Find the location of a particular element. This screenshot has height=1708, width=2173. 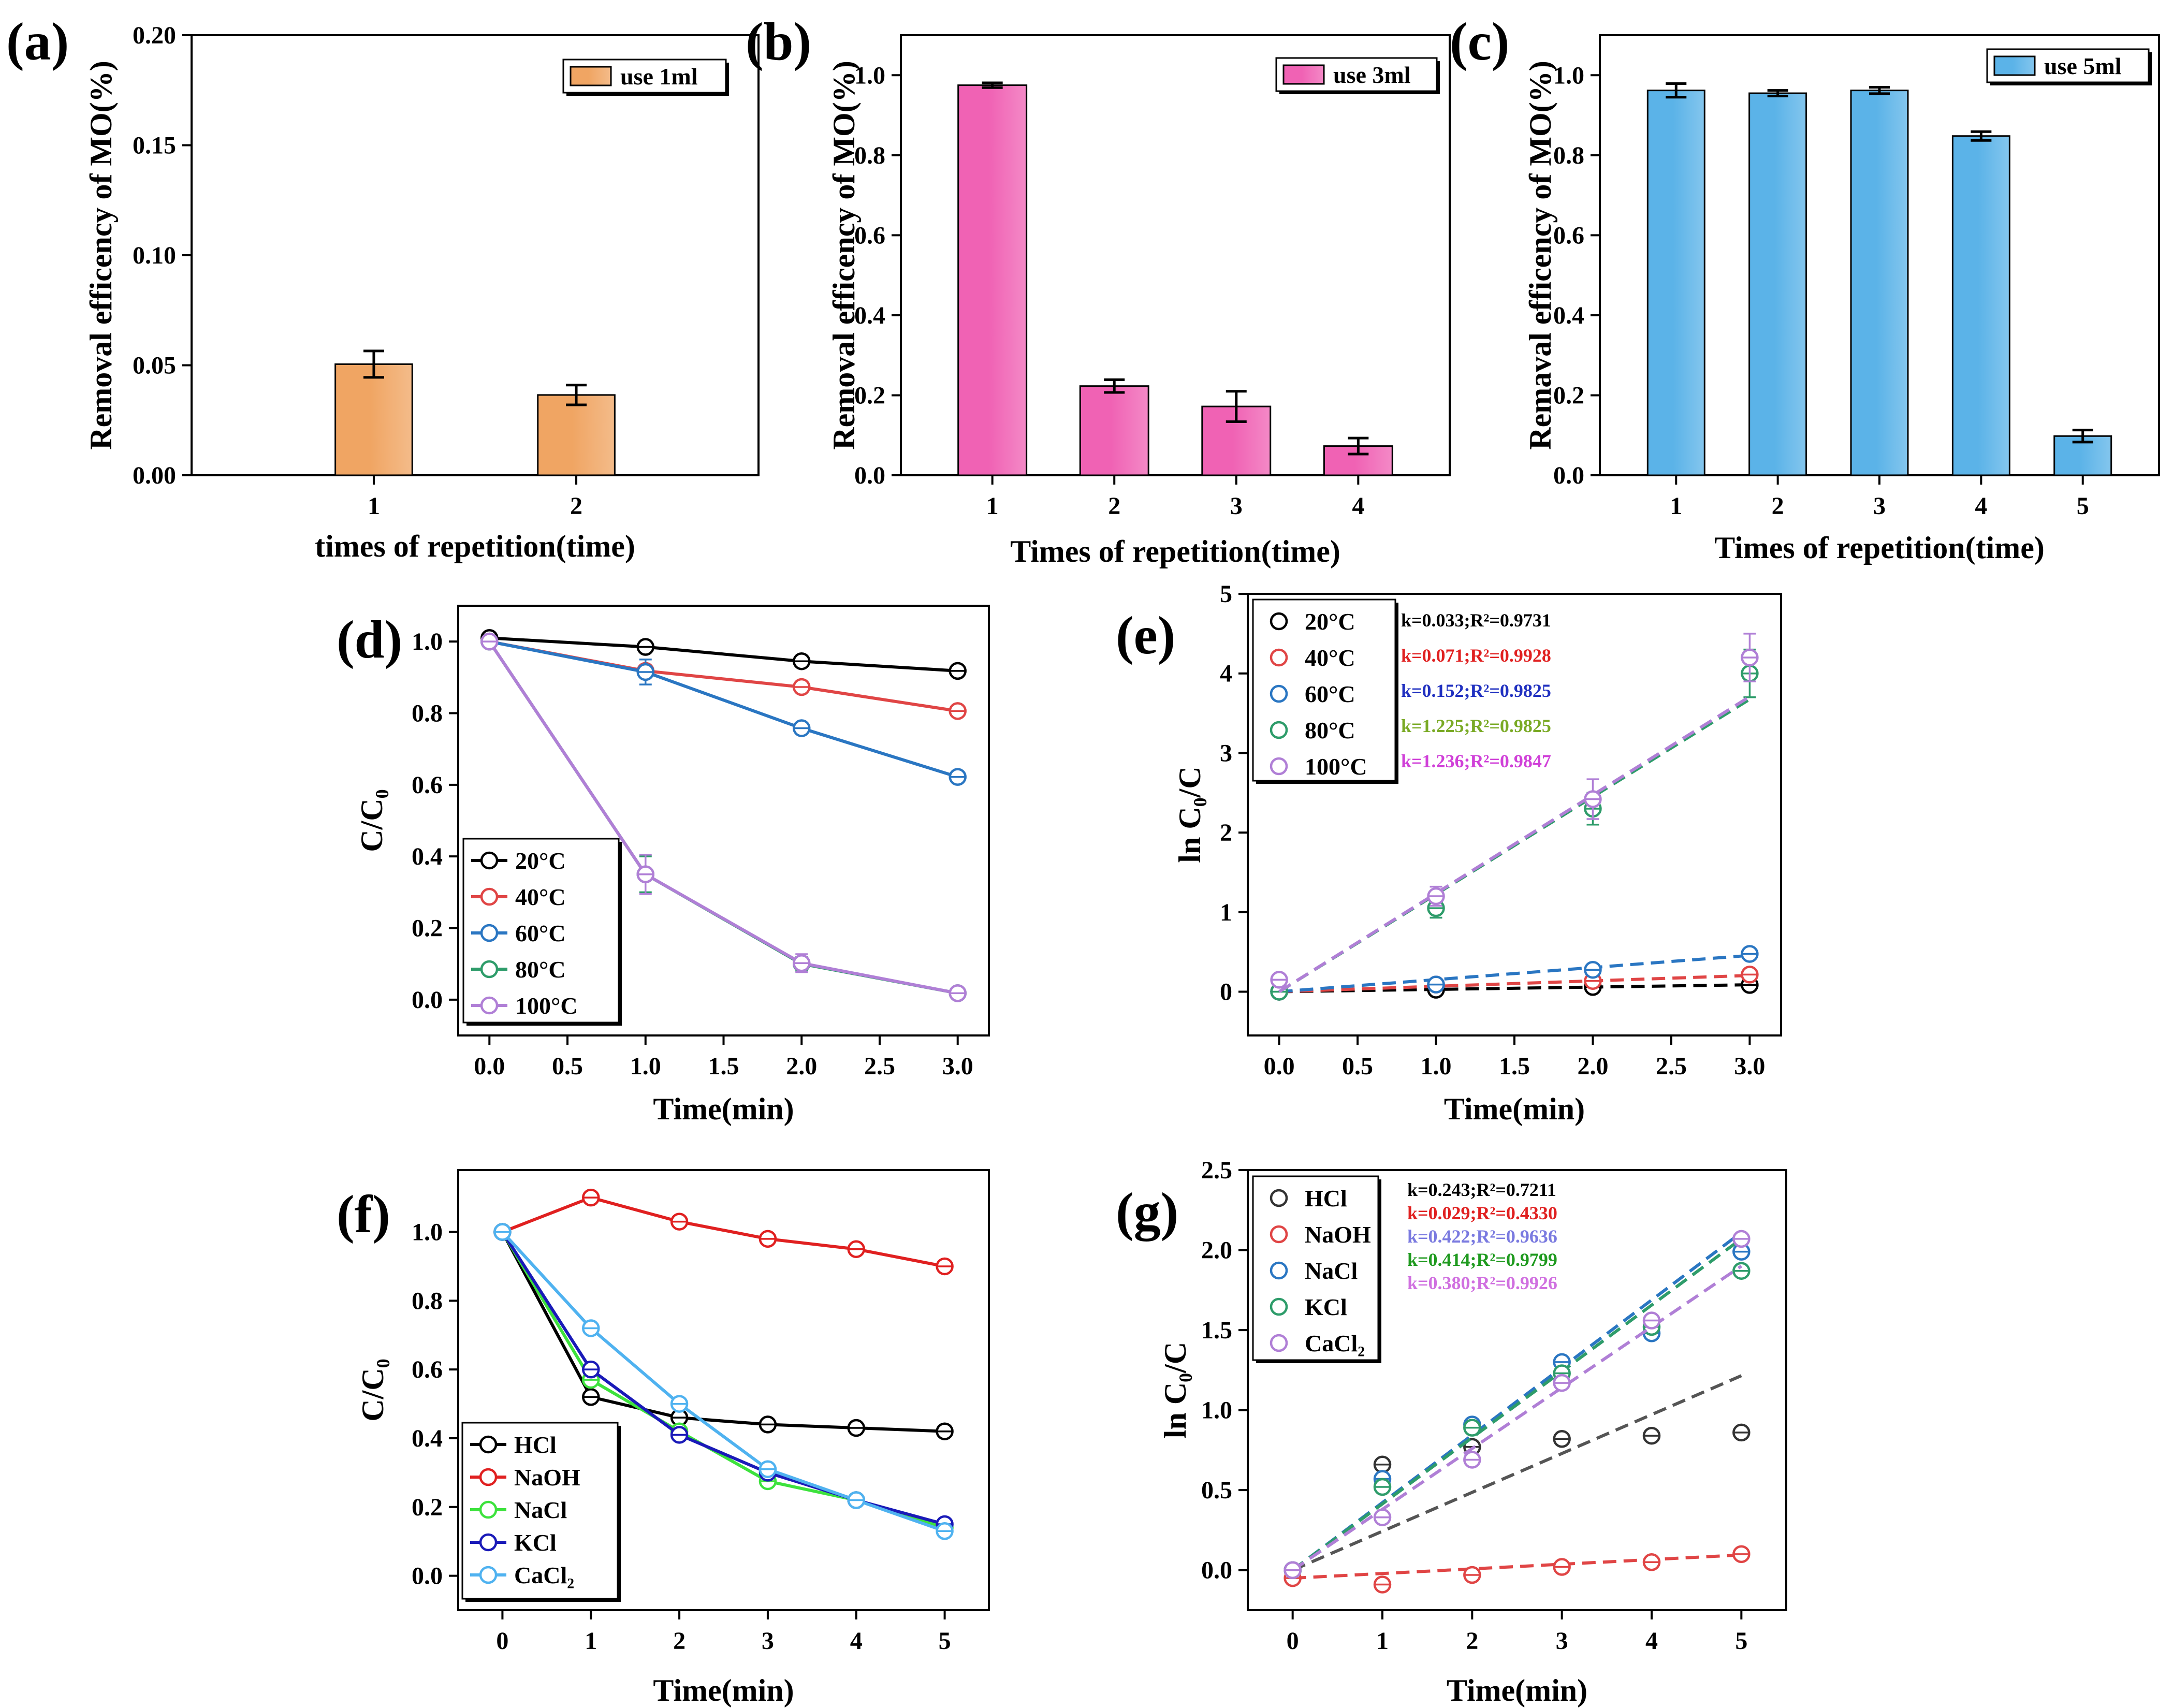

x-tick-label: 4 is located at coordinates (1981, 506).